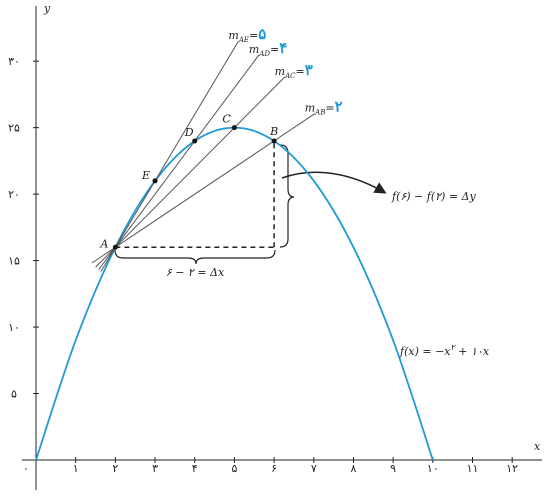  Describe the element at coordinates (268, 48) in the screenshot. I see `secant-label: mAD=۴` at that location.